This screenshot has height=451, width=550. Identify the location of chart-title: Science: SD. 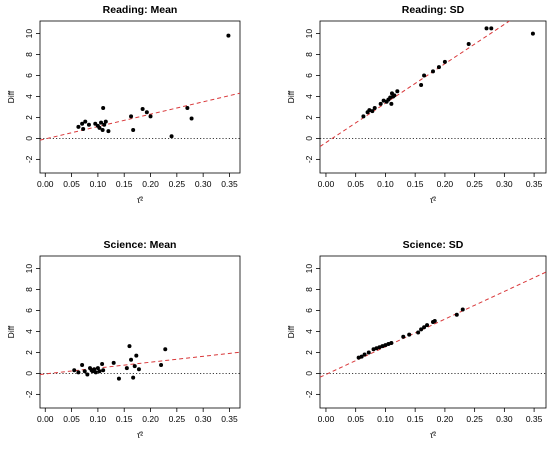
(433, 245).